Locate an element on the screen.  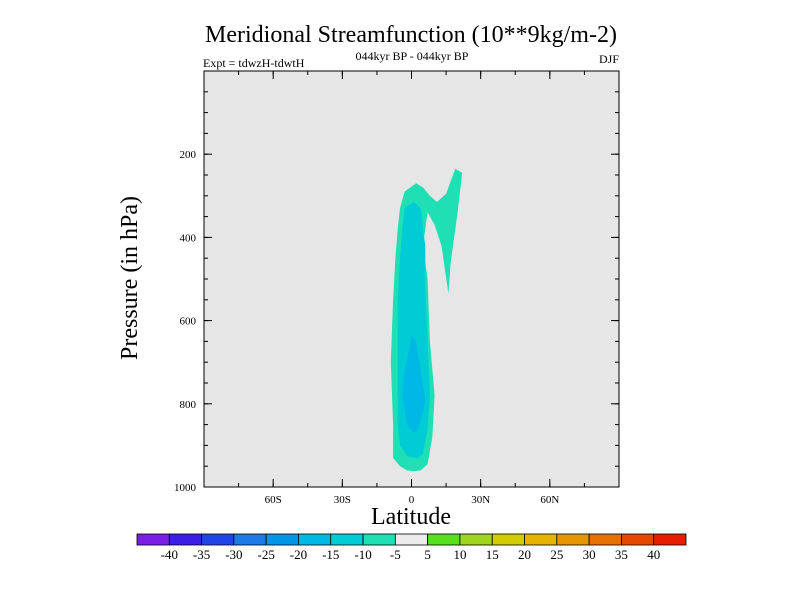
colorbar-label: -40 is located at coordinates (169, 554).